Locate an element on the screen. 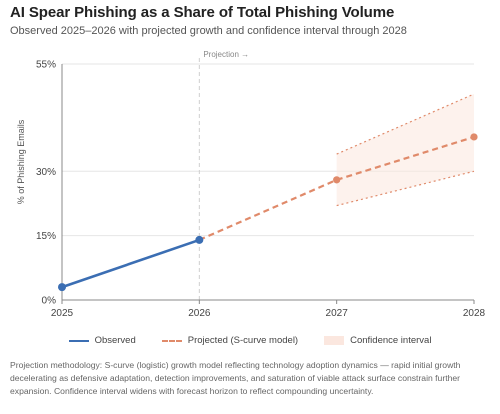  confidence-band is located at coordinates (405, 150).